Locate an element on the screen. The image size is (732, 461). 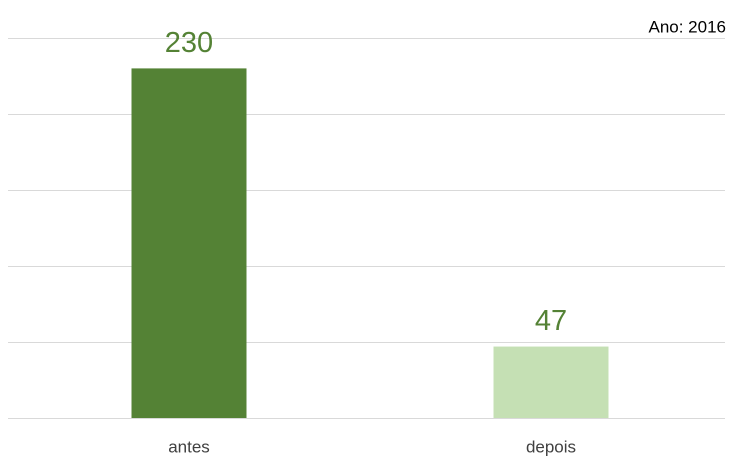
annotation: Ano: 2016 is located at coordinates (687, 26).